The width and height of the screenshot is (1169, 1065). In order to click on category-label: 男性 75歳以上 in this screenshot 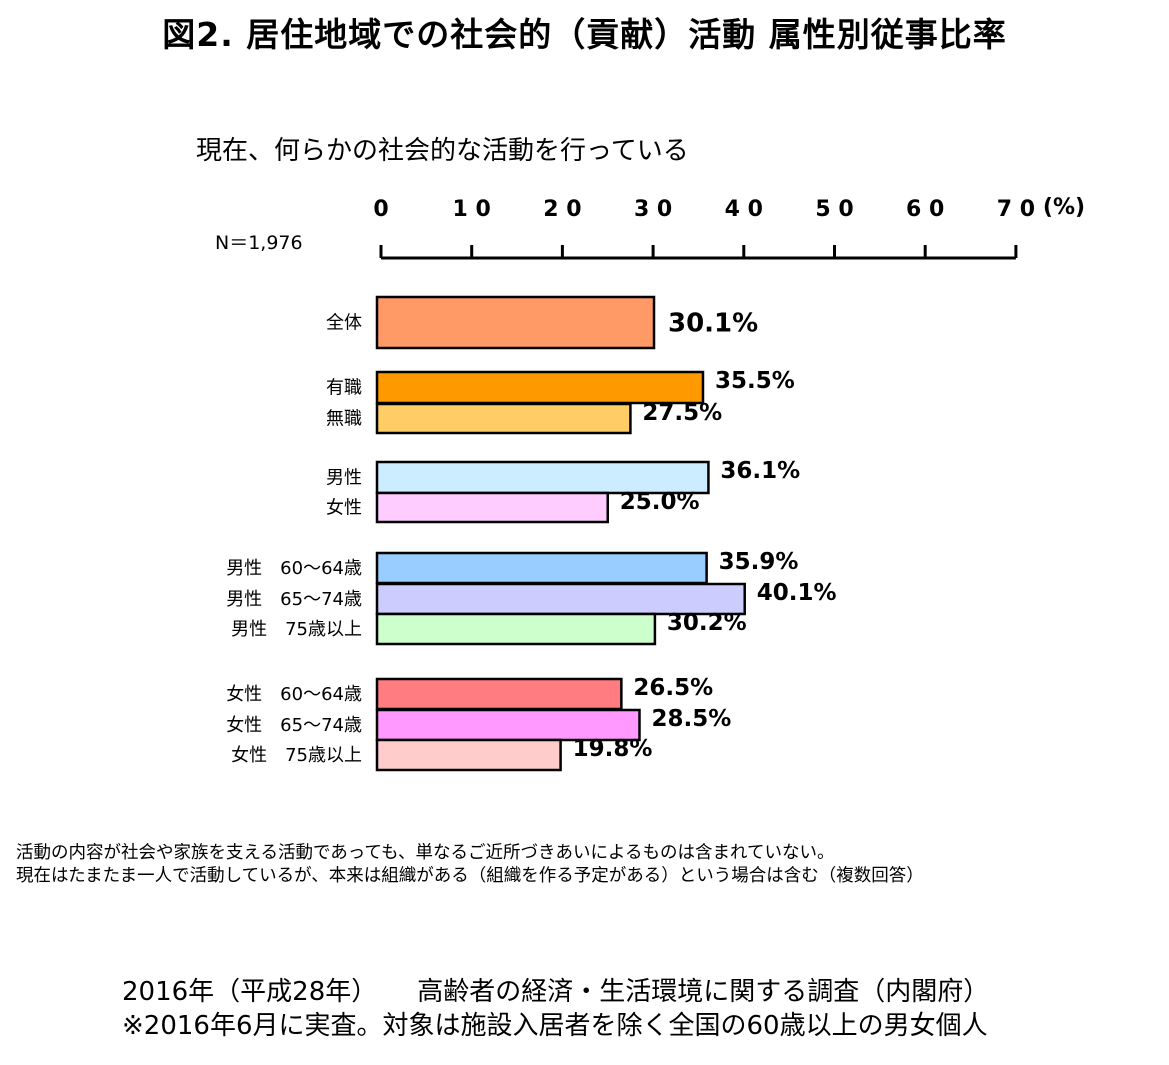, I will do `click(296, 629)`.